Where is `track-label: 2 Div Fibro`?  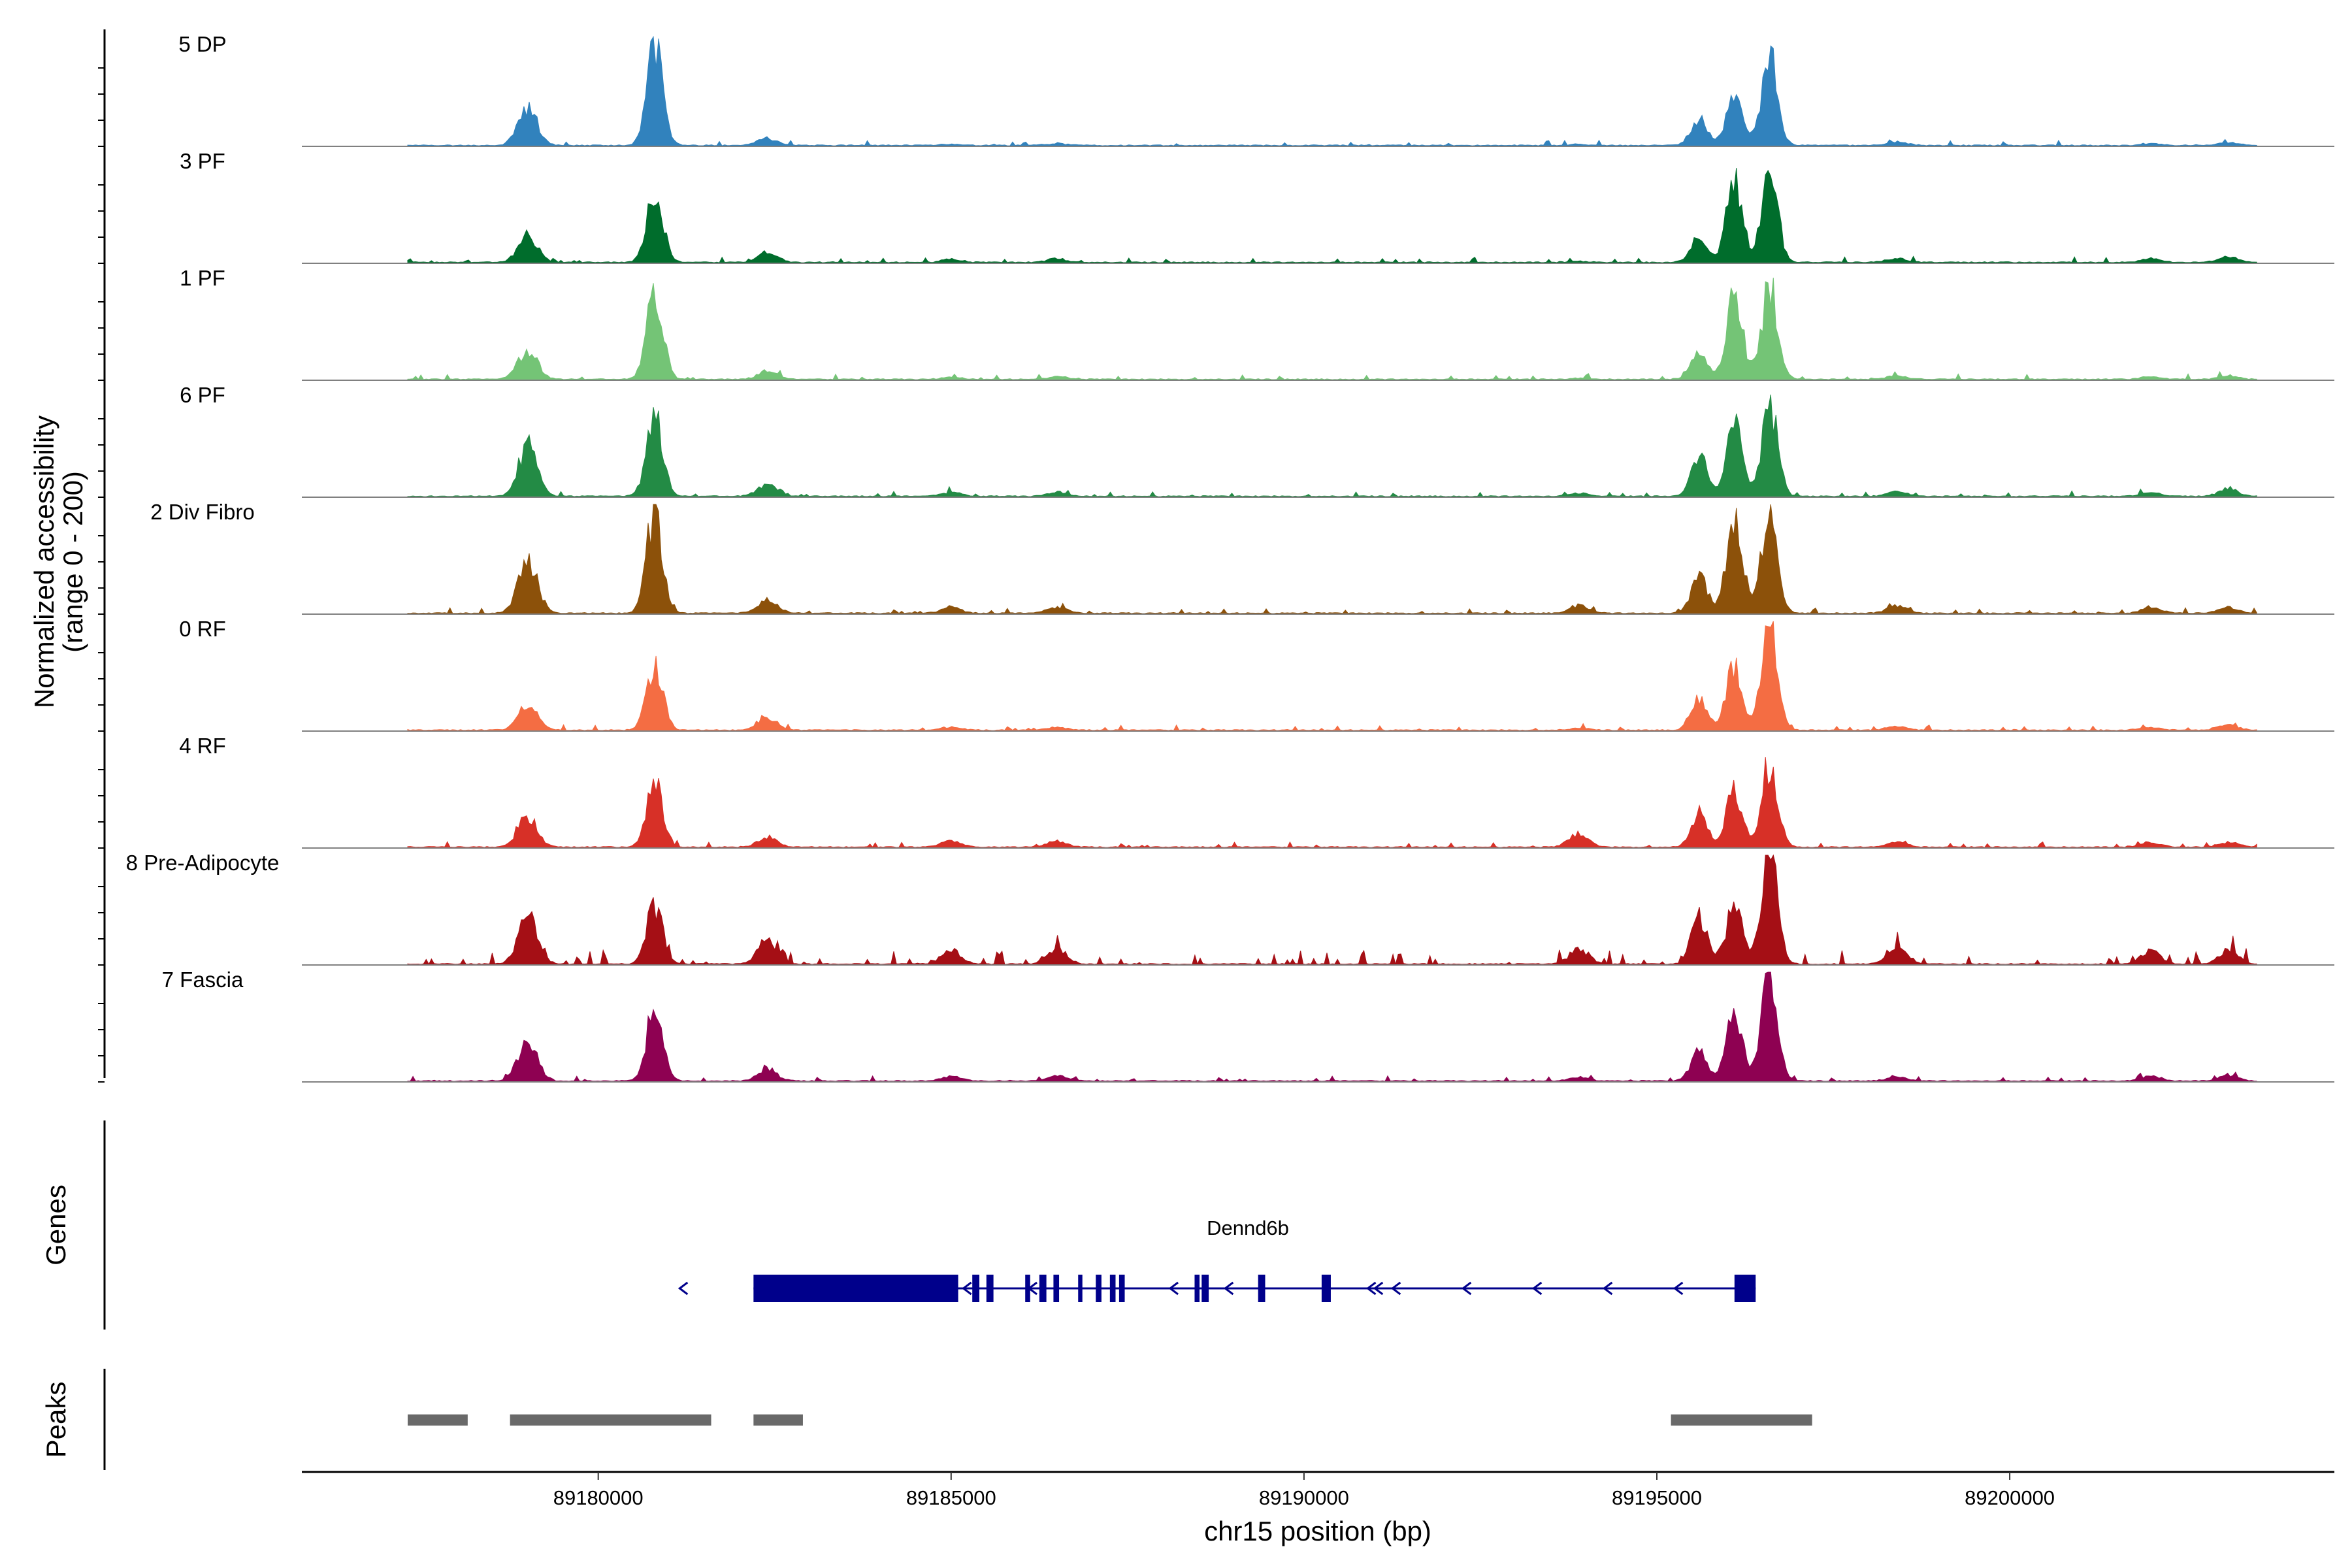
track-label: 2 Div Fibro is located at coordinates (202, 512).